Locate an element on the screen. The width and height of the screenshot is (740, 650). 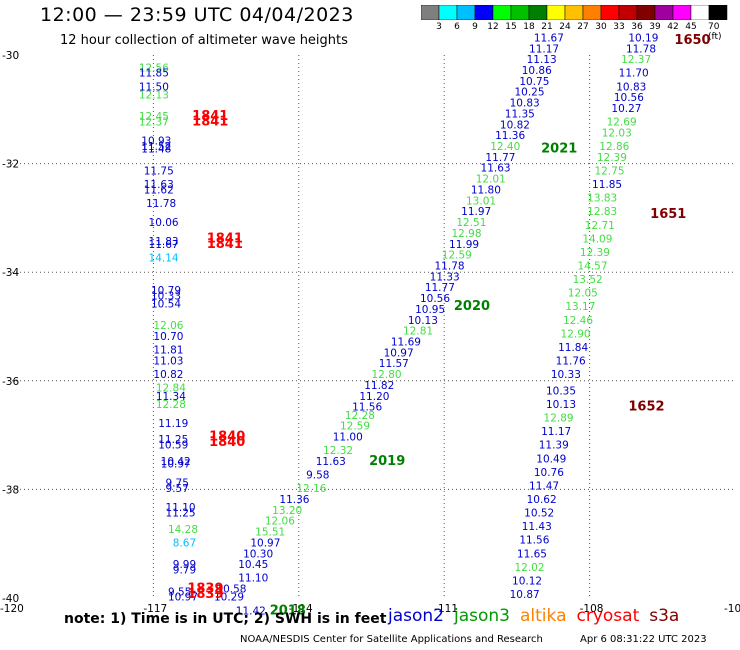
wave-height-value: 13.20 is located at coordinates (287, 511).